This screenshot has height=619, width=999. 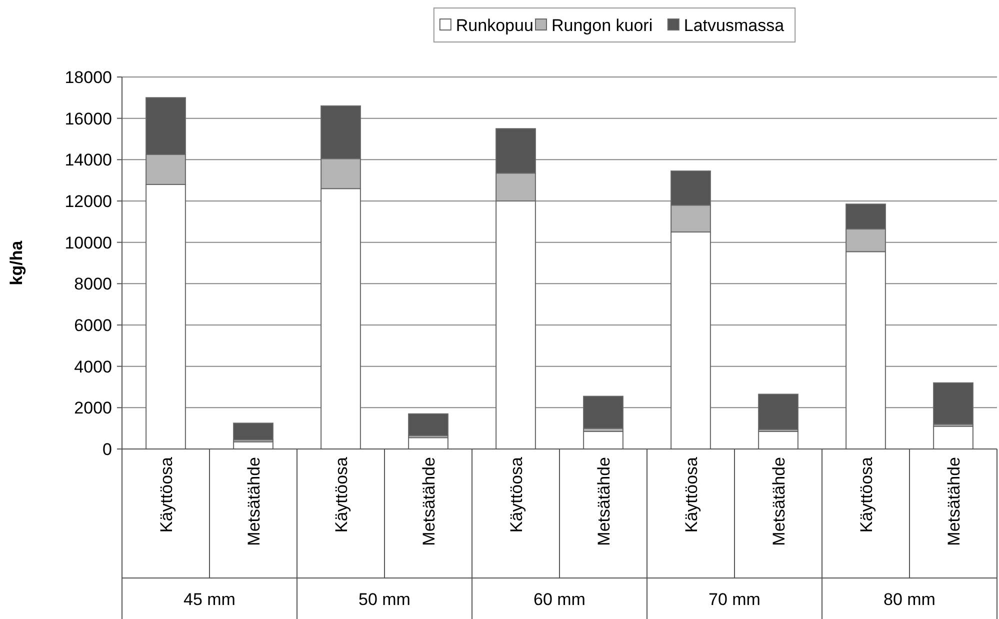 I want to click on text: 50 mm, so click(x=384, y=599).